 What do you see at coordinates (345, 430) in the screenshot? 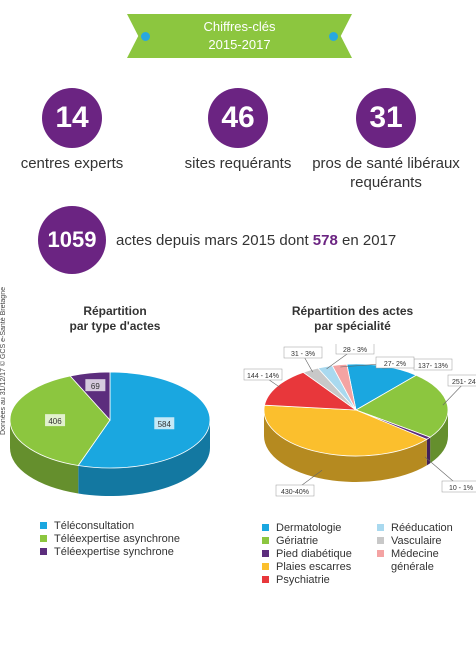
I see `plaies-escarres-slice` at bounding box center [345, 430].